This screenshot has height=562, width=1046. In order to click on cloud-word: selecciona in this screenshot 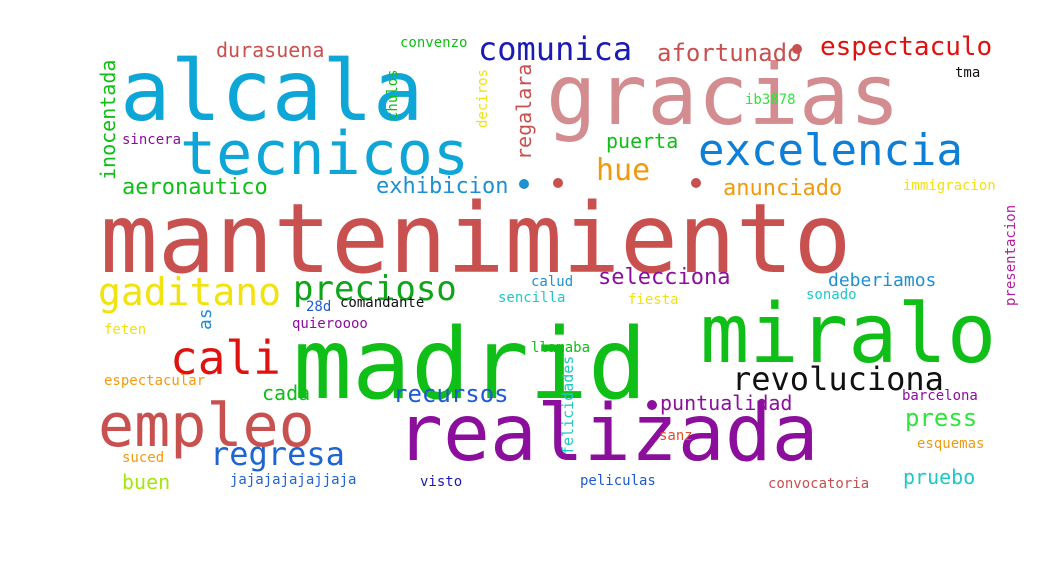, I will do `click(664, 277)`.